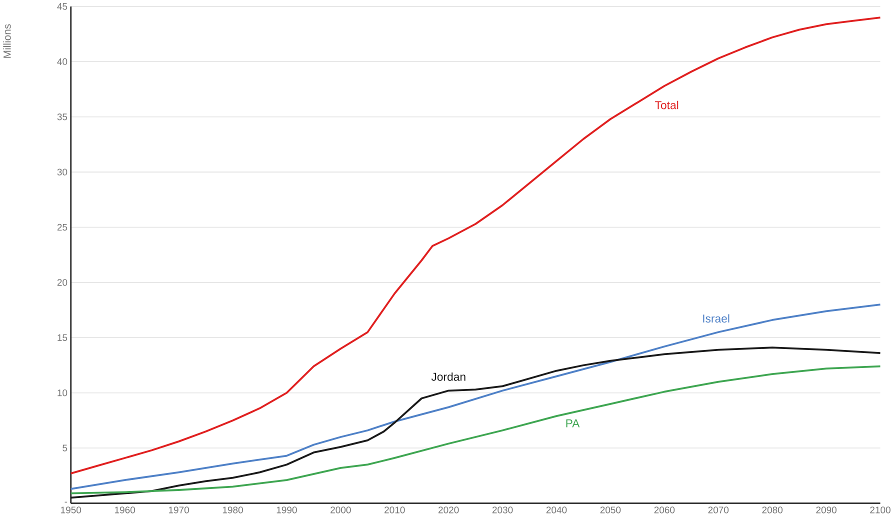  What do you see at coordinates (716, 318) in the screenshot?
I see `series-label: Israel` at bounding box center [716, 318].